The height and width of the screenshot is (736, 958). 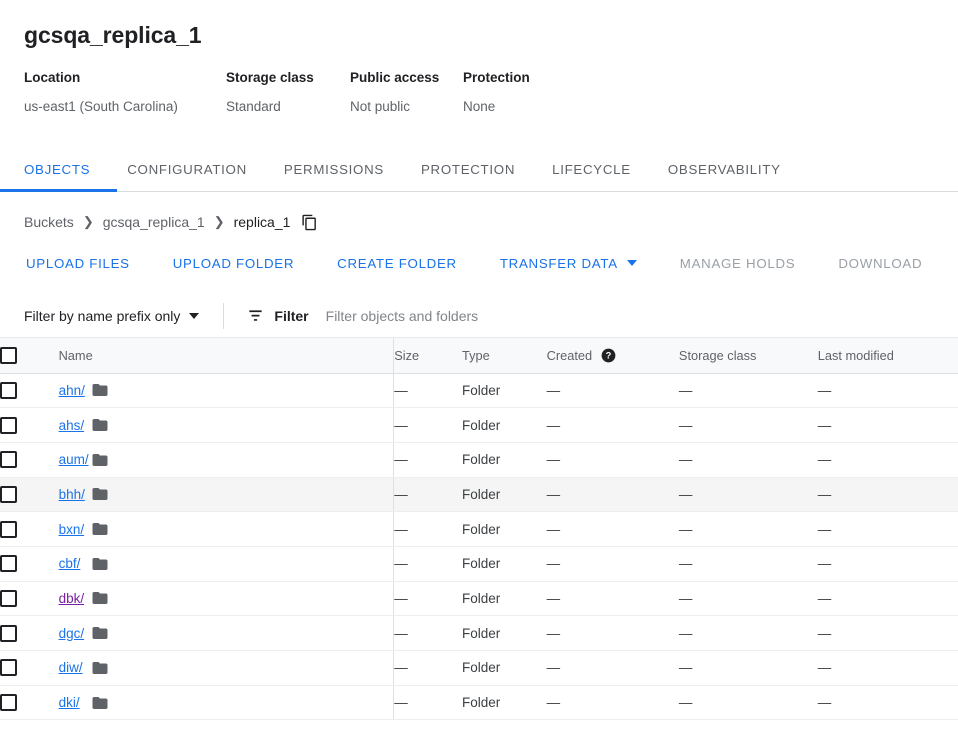 I want to click on toolbar-divider, so click(x=224, y=315).